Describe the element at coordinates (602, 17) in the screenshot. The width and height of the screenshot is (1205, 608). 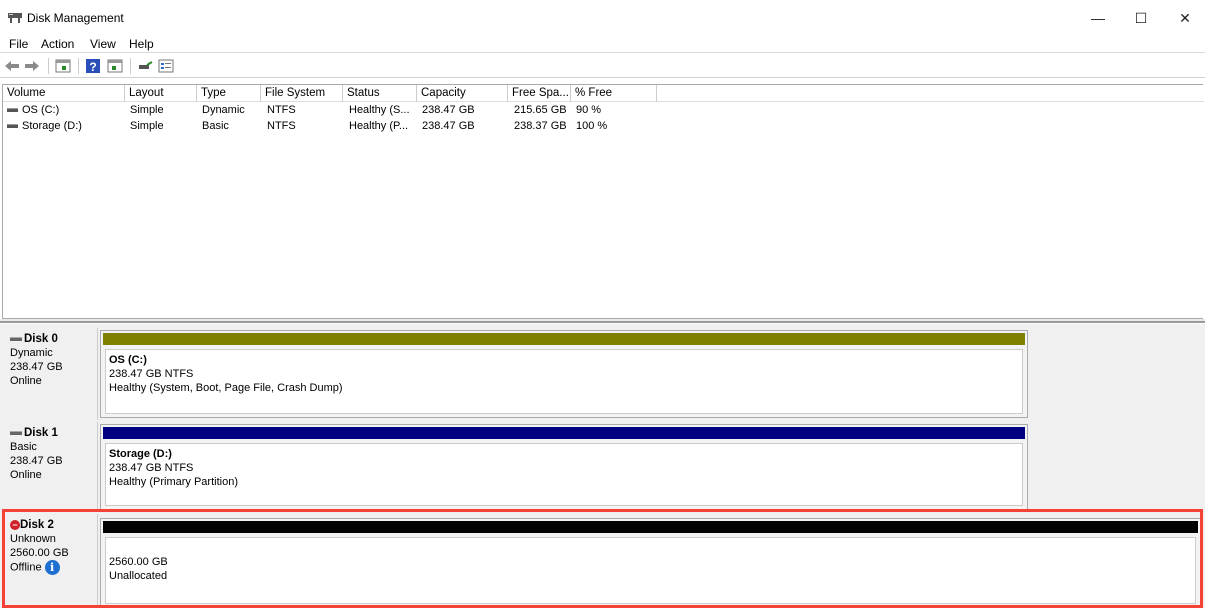
I see `title-bar: Disk Management — ☐ ✕` at that location.